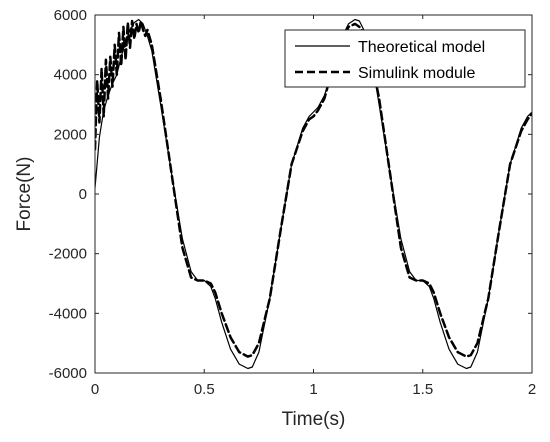  What do you see at coordinates (422, 389) in the screenshot?
I see `x-tick-label: 1.5` at bounding box center [422, 389].